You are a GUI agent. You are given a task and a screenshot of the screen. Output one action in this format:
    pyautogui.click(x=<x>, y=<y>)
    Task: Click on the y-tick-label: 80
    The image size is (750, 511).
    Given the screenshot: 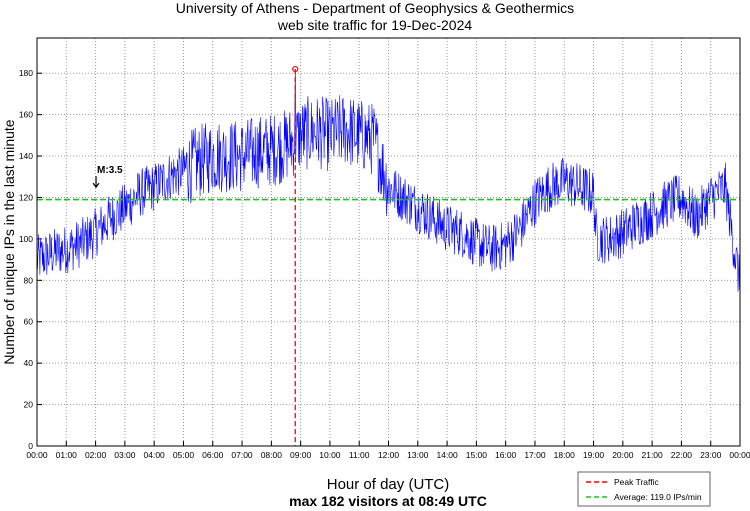 What is the action you would take?
    pyautogui.click(x=29, y=280)
    